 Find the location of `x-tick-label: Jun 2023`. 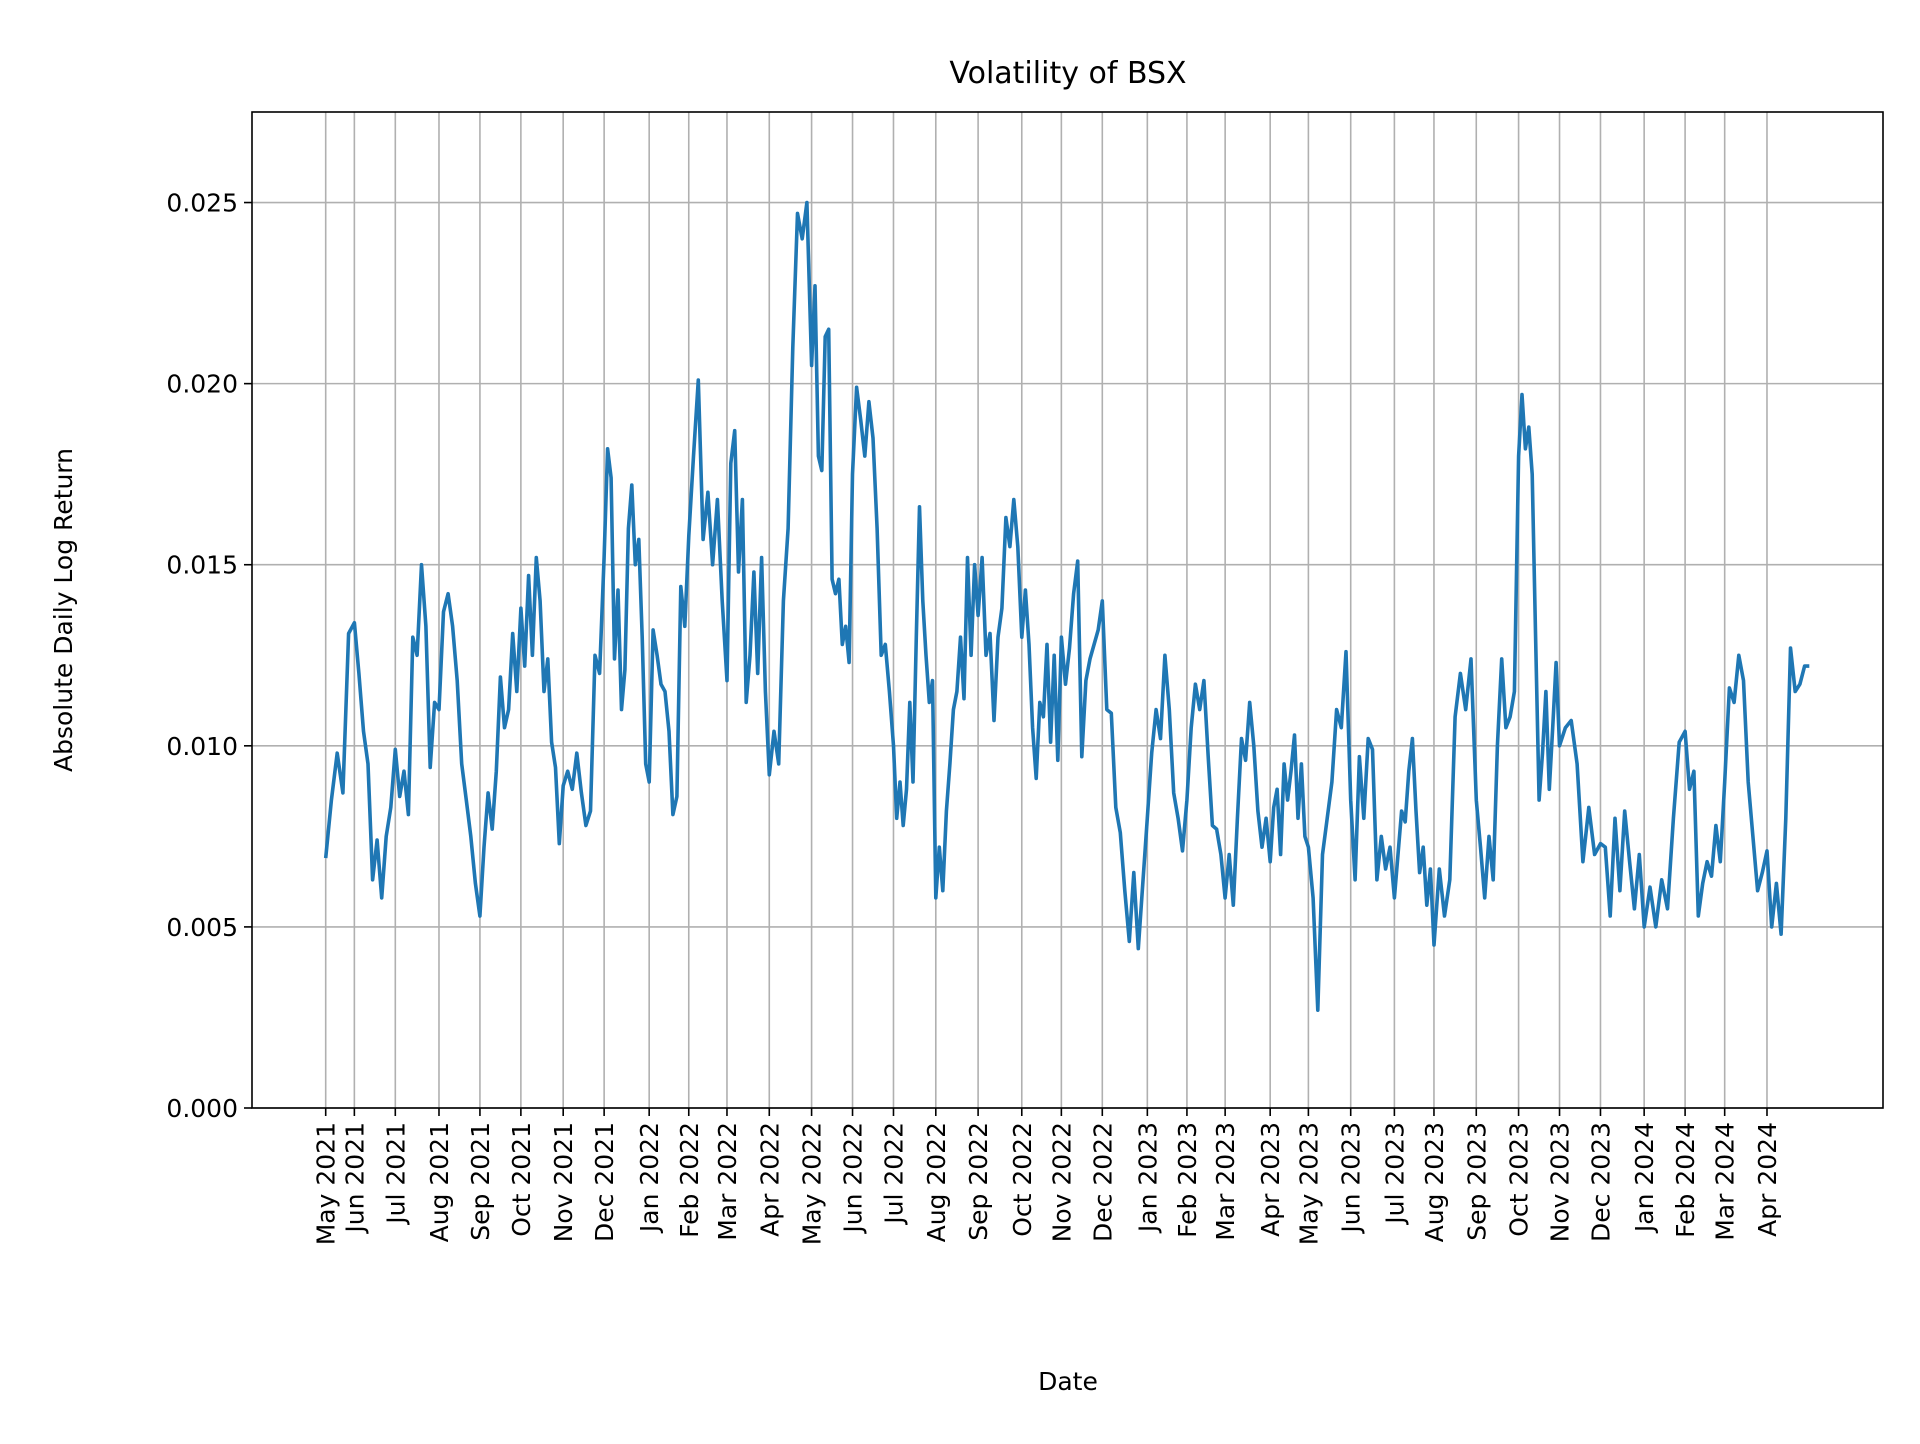

x-tick-label: Jun 2023 is located at coordinates (1351, 1178).